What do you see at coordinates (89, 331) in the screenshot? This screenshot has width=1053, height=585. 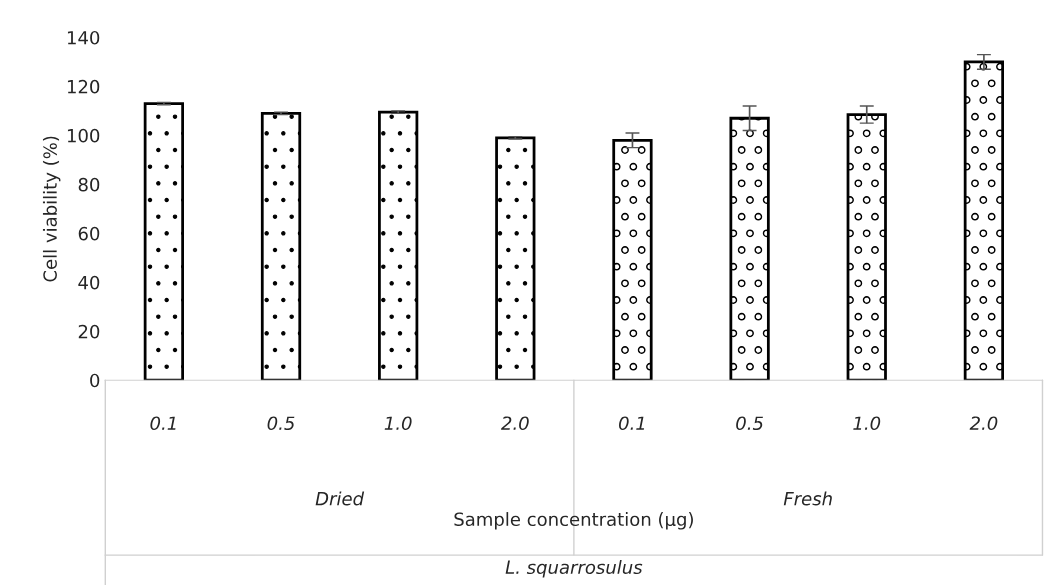 I see `y-tick-label: 20` at bounding box center [89, 331].